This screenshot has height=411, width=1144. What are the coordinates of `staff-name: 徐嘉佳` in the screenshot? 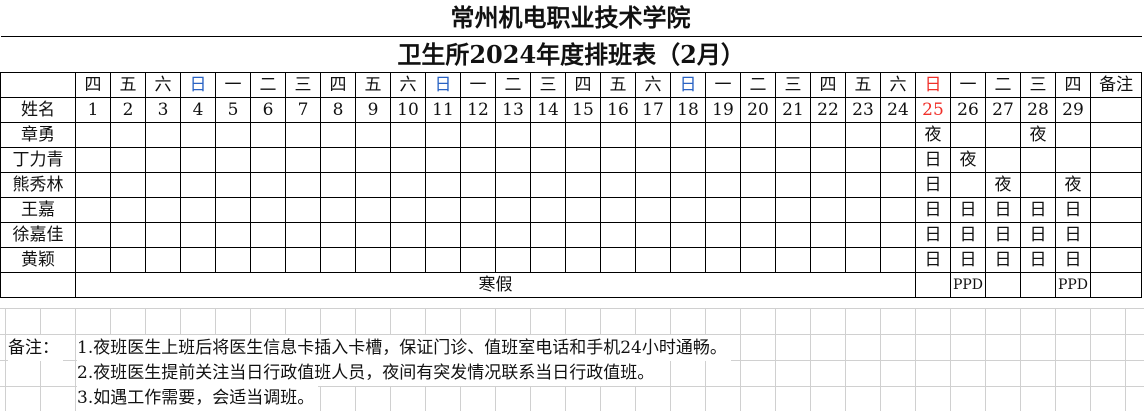 It's located at (38, 235).